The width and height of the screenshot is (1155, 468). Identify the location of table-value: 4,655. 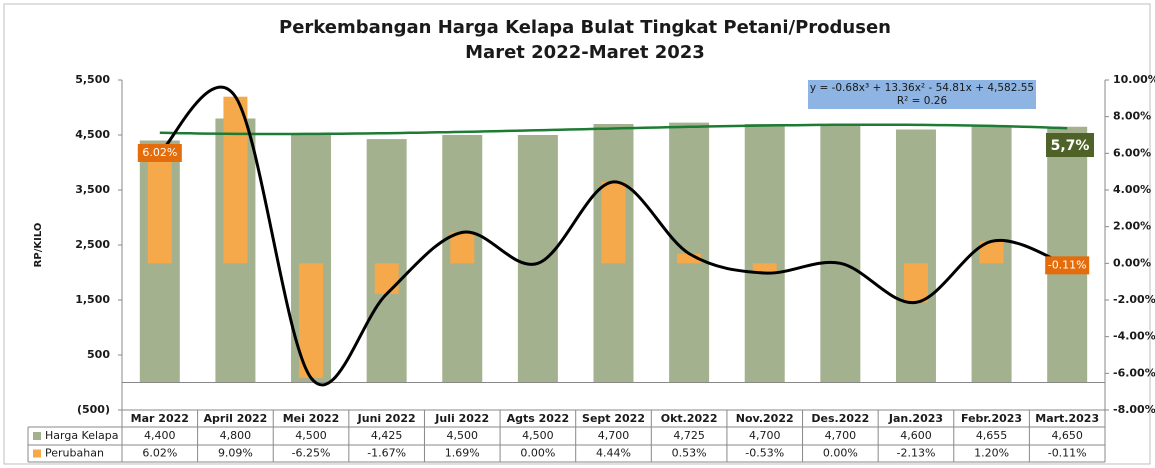
(992, 435).